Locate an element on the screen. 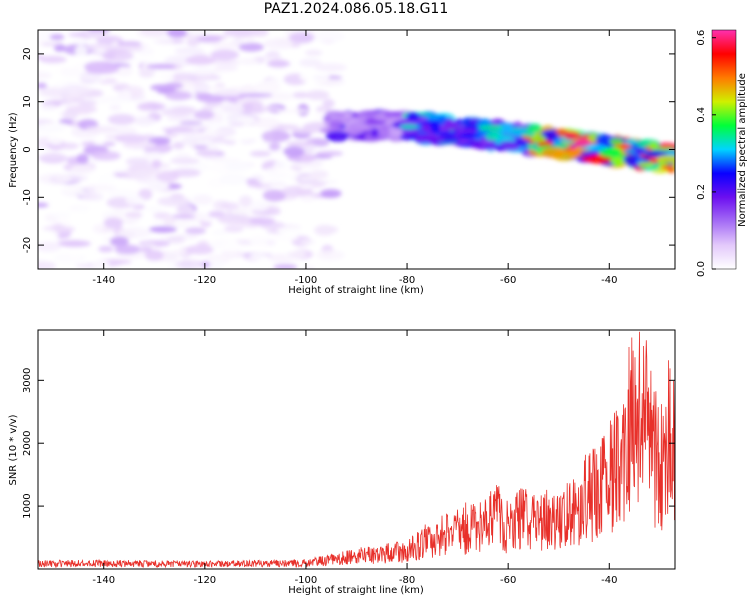 The image size is (750, 600). snr-ylabel: SNR (10 * v/v) is located at coordinates (13, 449).